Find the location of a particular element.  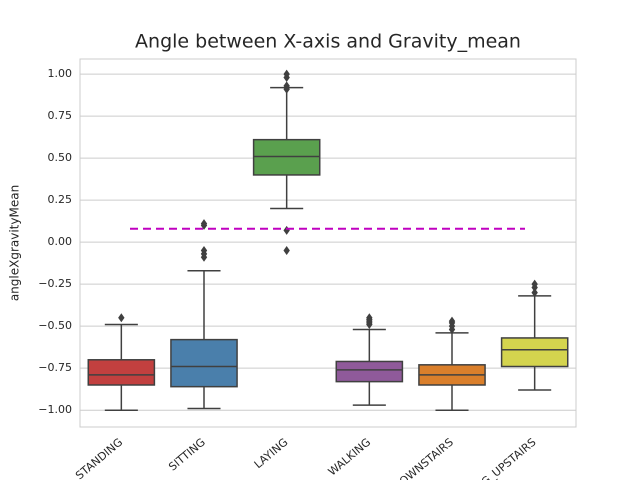

y-tick-label: −1.00 is located at coordinates (55, 409).